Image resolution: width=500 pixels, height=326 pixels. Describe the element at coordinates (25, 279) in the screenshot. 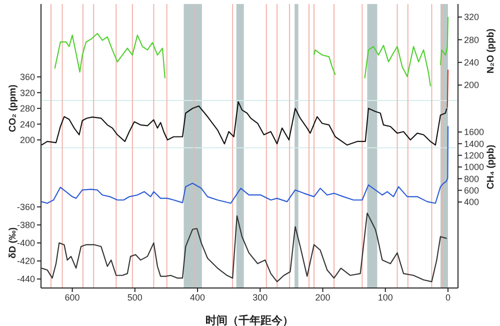

I see `y-tick-label: -440` at that location.